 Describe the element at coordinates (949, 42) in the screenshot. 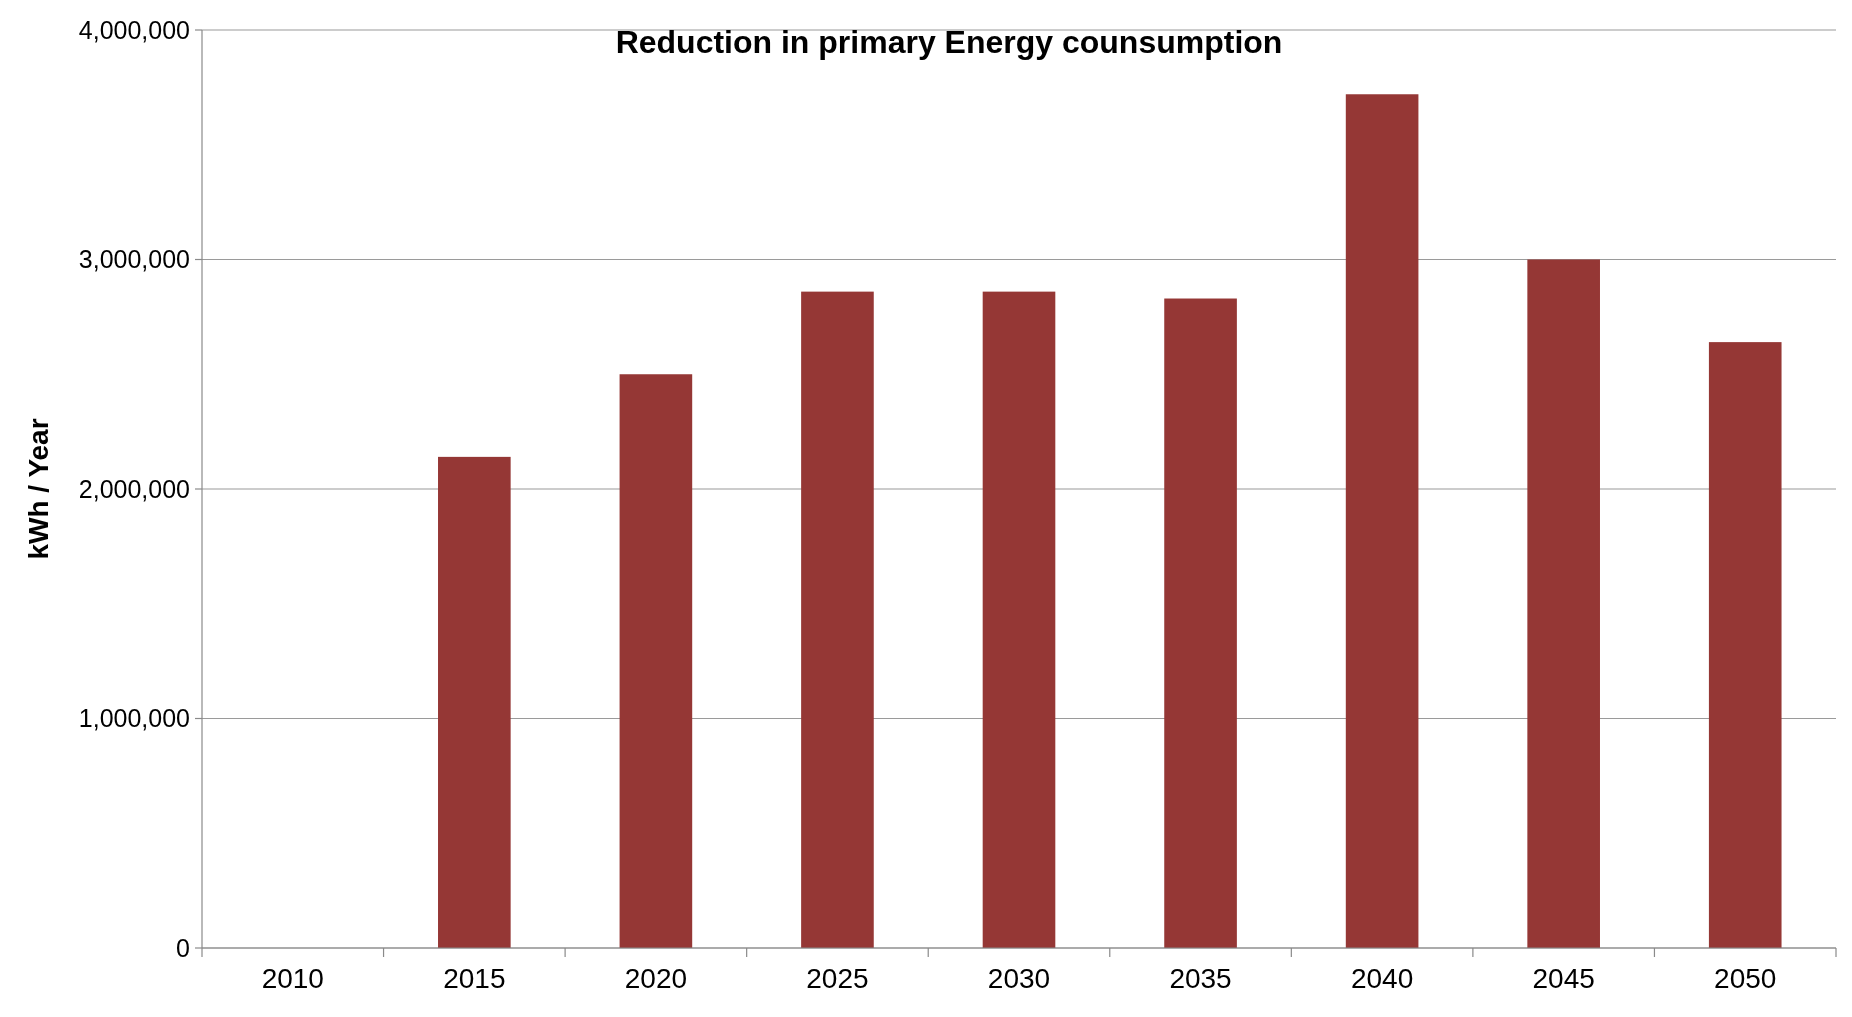

I see `chart-title: Reduction in primary Energy counsumption` at that location.